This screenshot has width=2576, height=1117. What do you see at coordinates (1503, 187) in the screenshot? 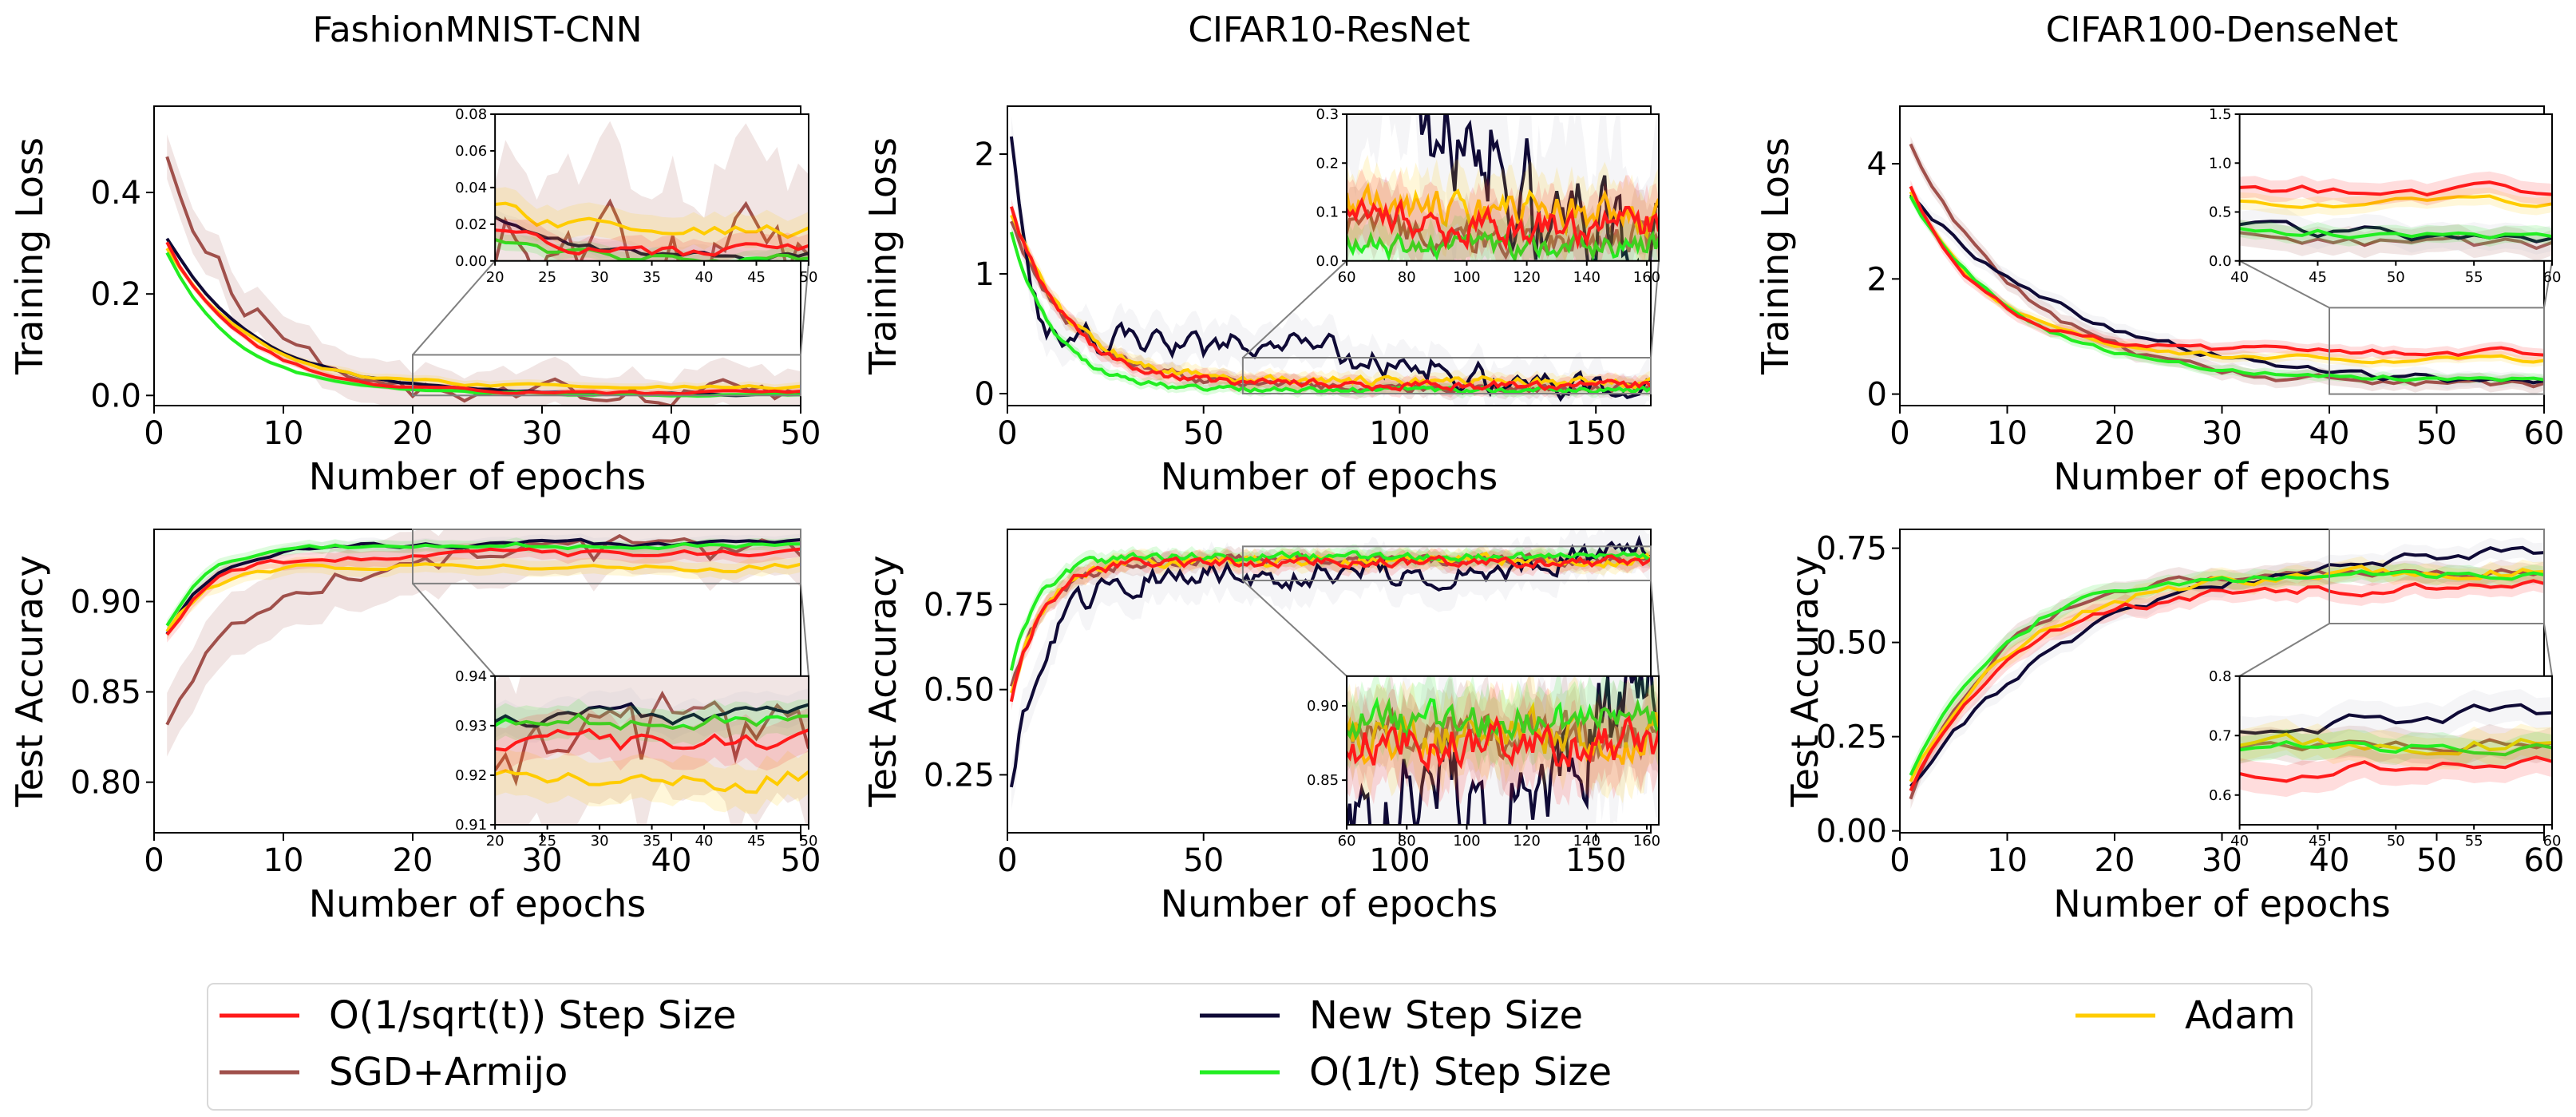
I see `inset-plot-area` at bounding box center [1503, 187].